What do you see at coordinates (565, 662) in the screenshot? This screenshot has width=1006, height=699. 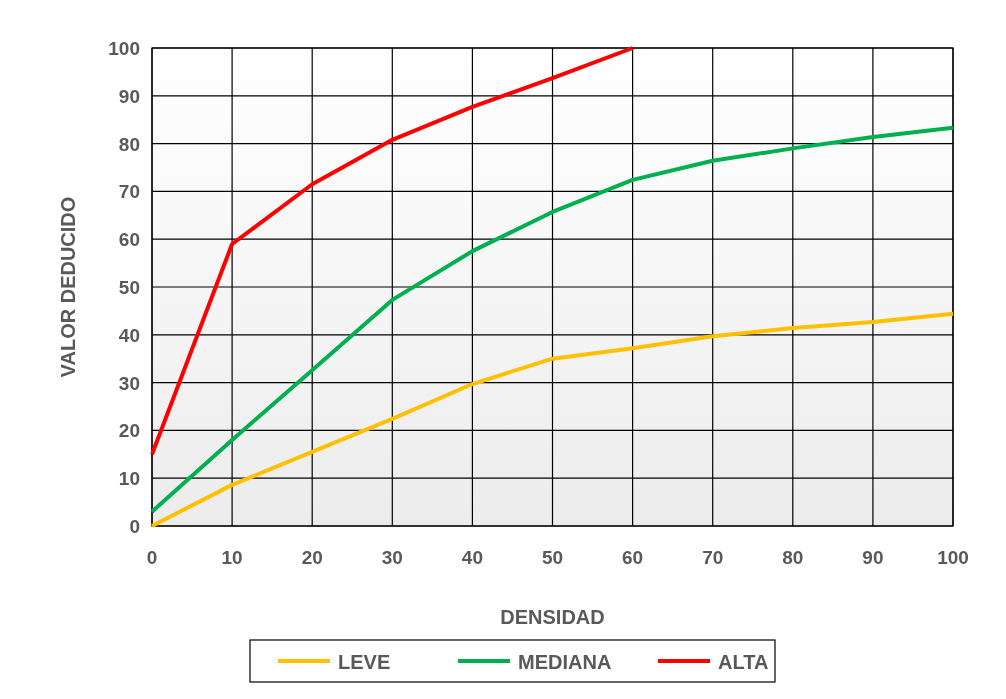 I see `legend-label: MEDIANA` at bounding box center [565, 662].